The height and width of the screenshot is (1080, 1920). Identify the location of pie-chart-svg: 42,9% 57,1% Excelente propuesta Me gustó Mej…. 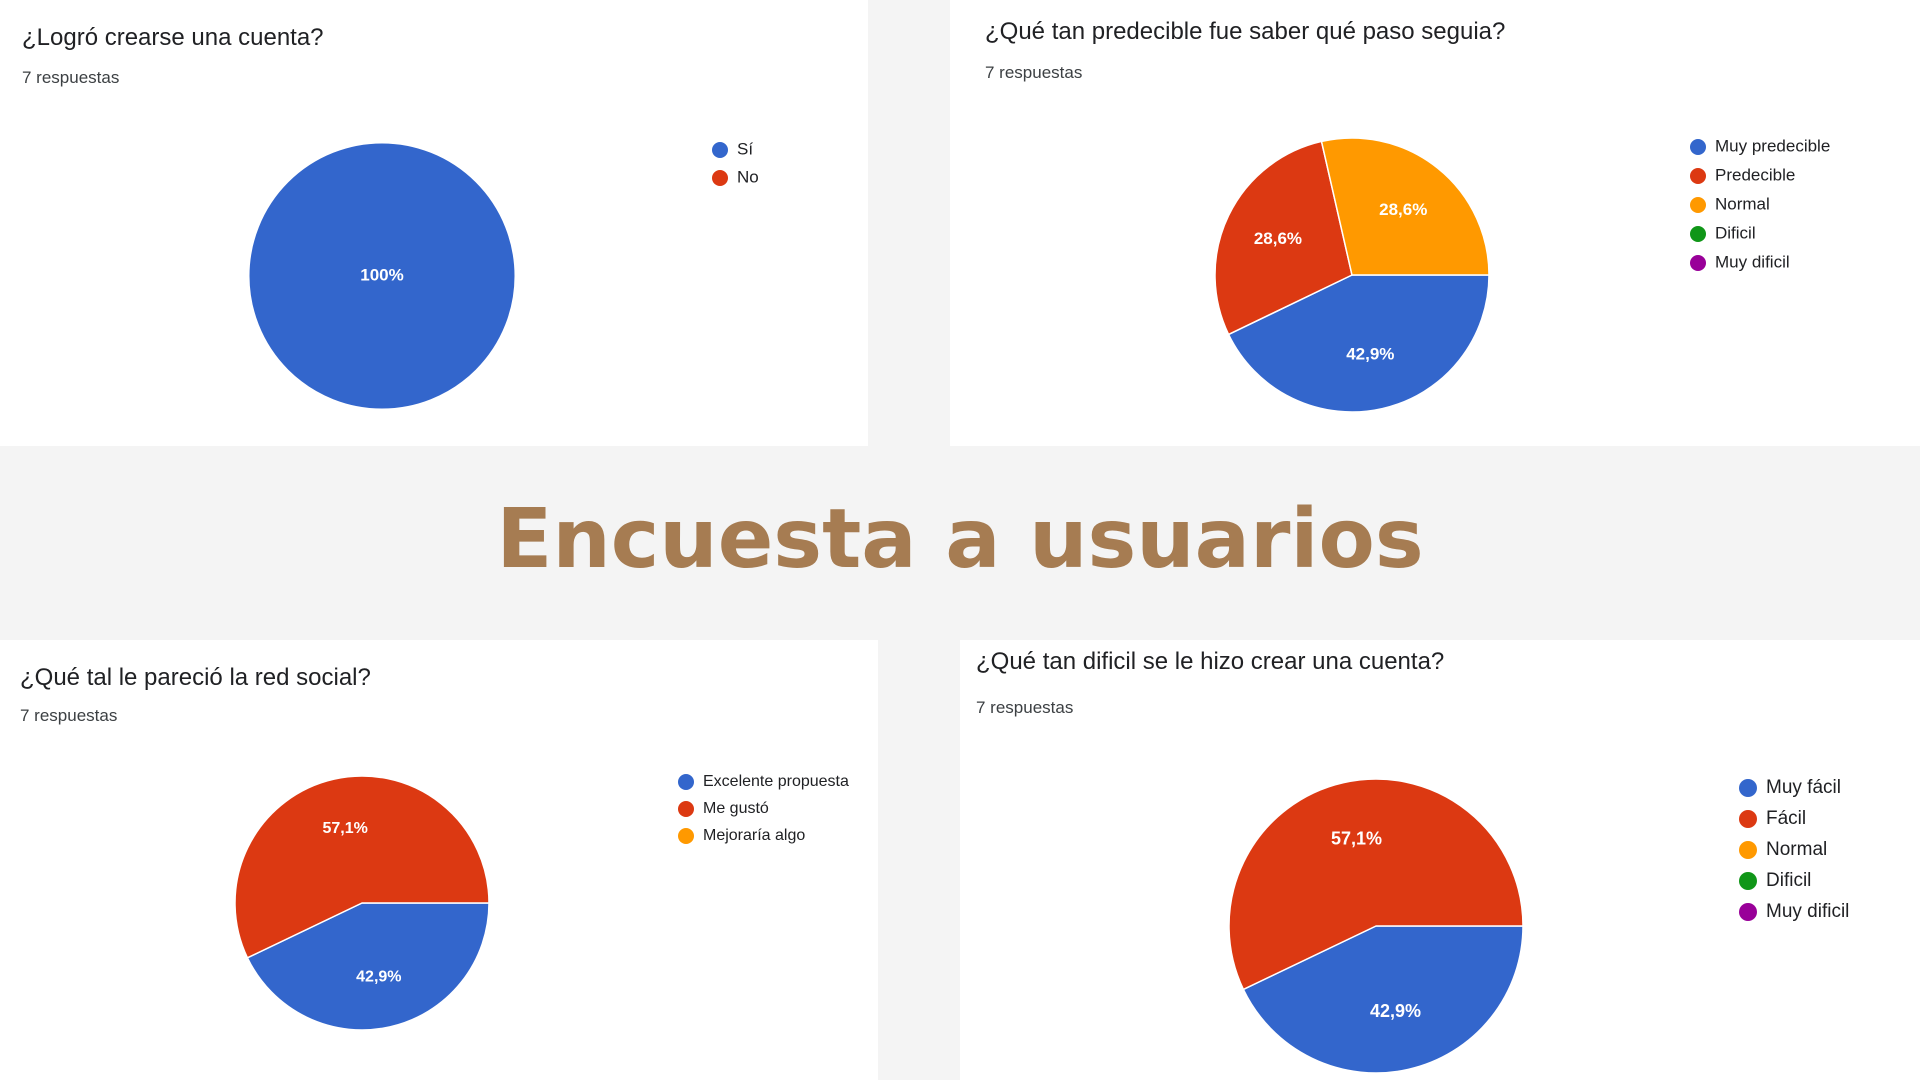
(541, 902).